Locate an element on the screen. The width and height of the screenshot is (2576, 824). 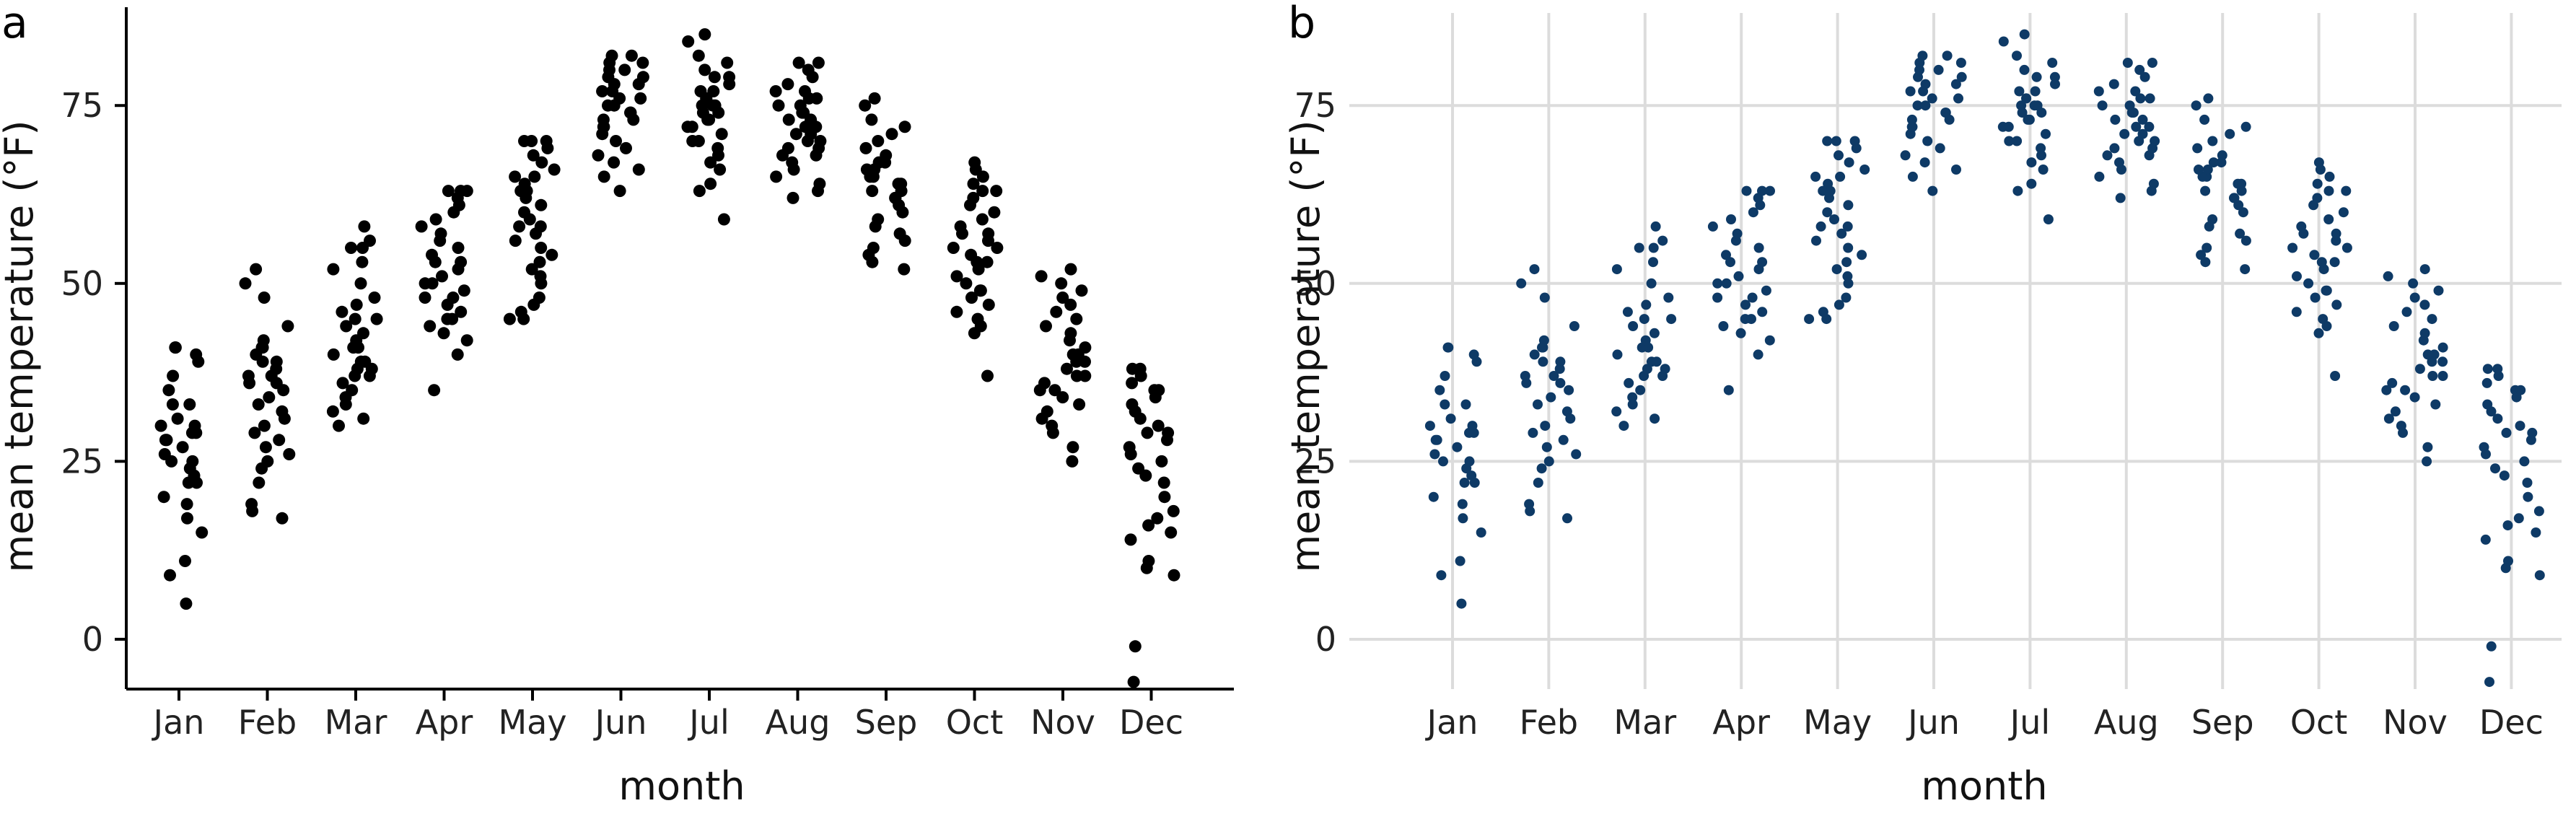
y-tick-label: 0 is located at coordinates (1325, 639).